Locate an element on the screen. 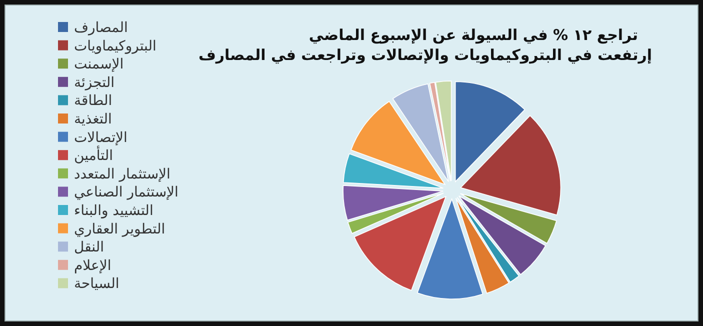 The image size is (703, 326). legend-label: الإتصالات is located at coordinates (101, 138).